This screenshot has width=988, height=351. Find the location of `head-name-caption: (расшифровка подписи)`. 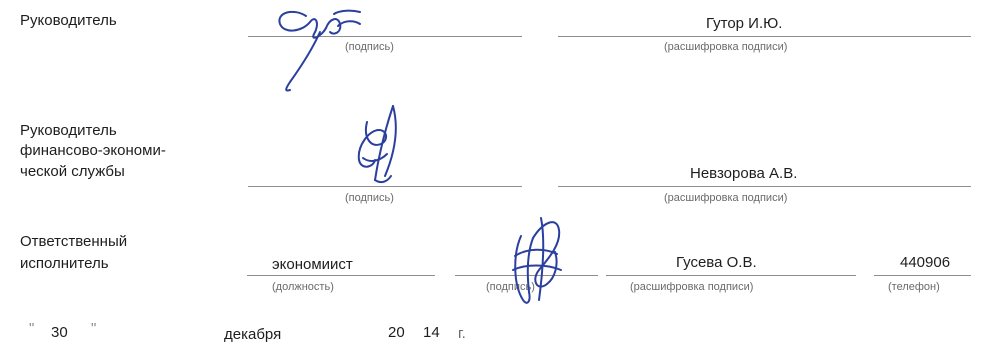

head-name-caption: (расшифровка подписи) is located at coordinates (726, 47).